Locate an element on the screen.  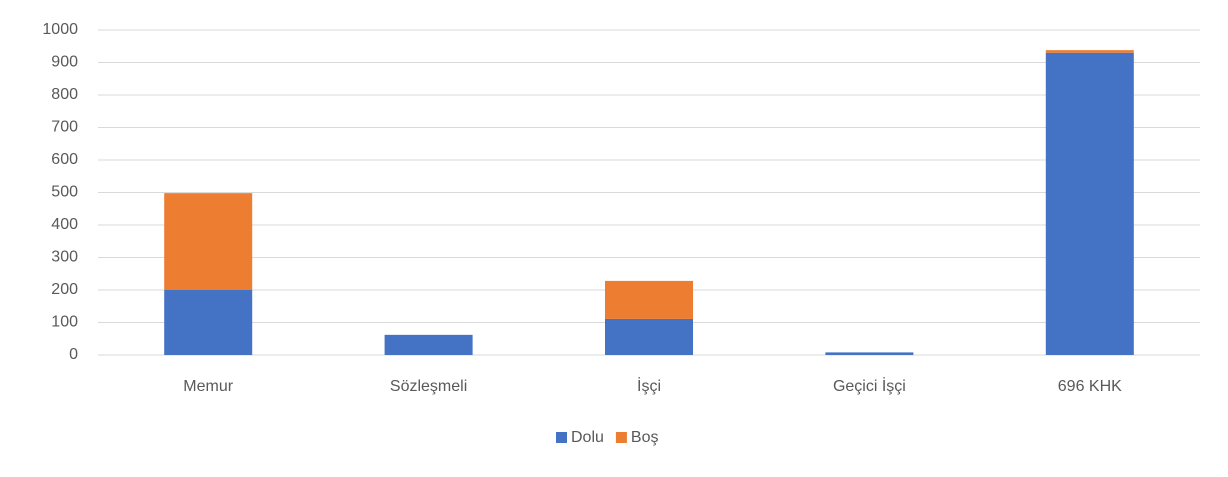
x-tick-label: Sözleşmeli is located at coordinates (428, 386).